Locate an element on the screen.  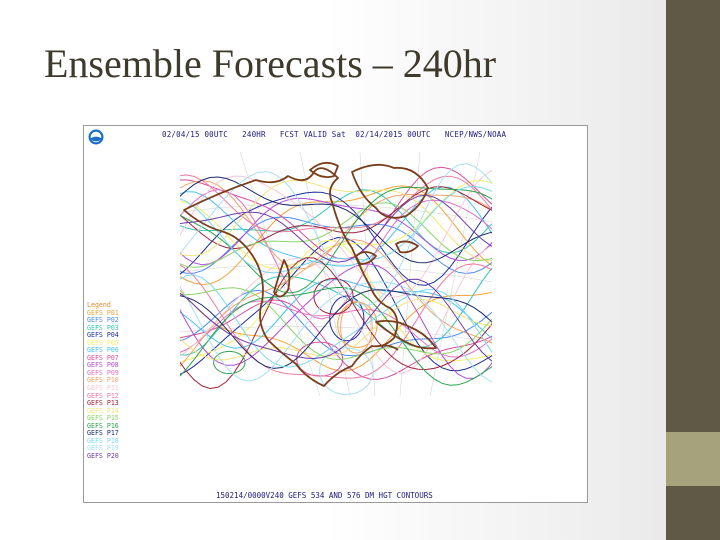
legend-item: GEFS P01 is located at coordinates (103, 312).